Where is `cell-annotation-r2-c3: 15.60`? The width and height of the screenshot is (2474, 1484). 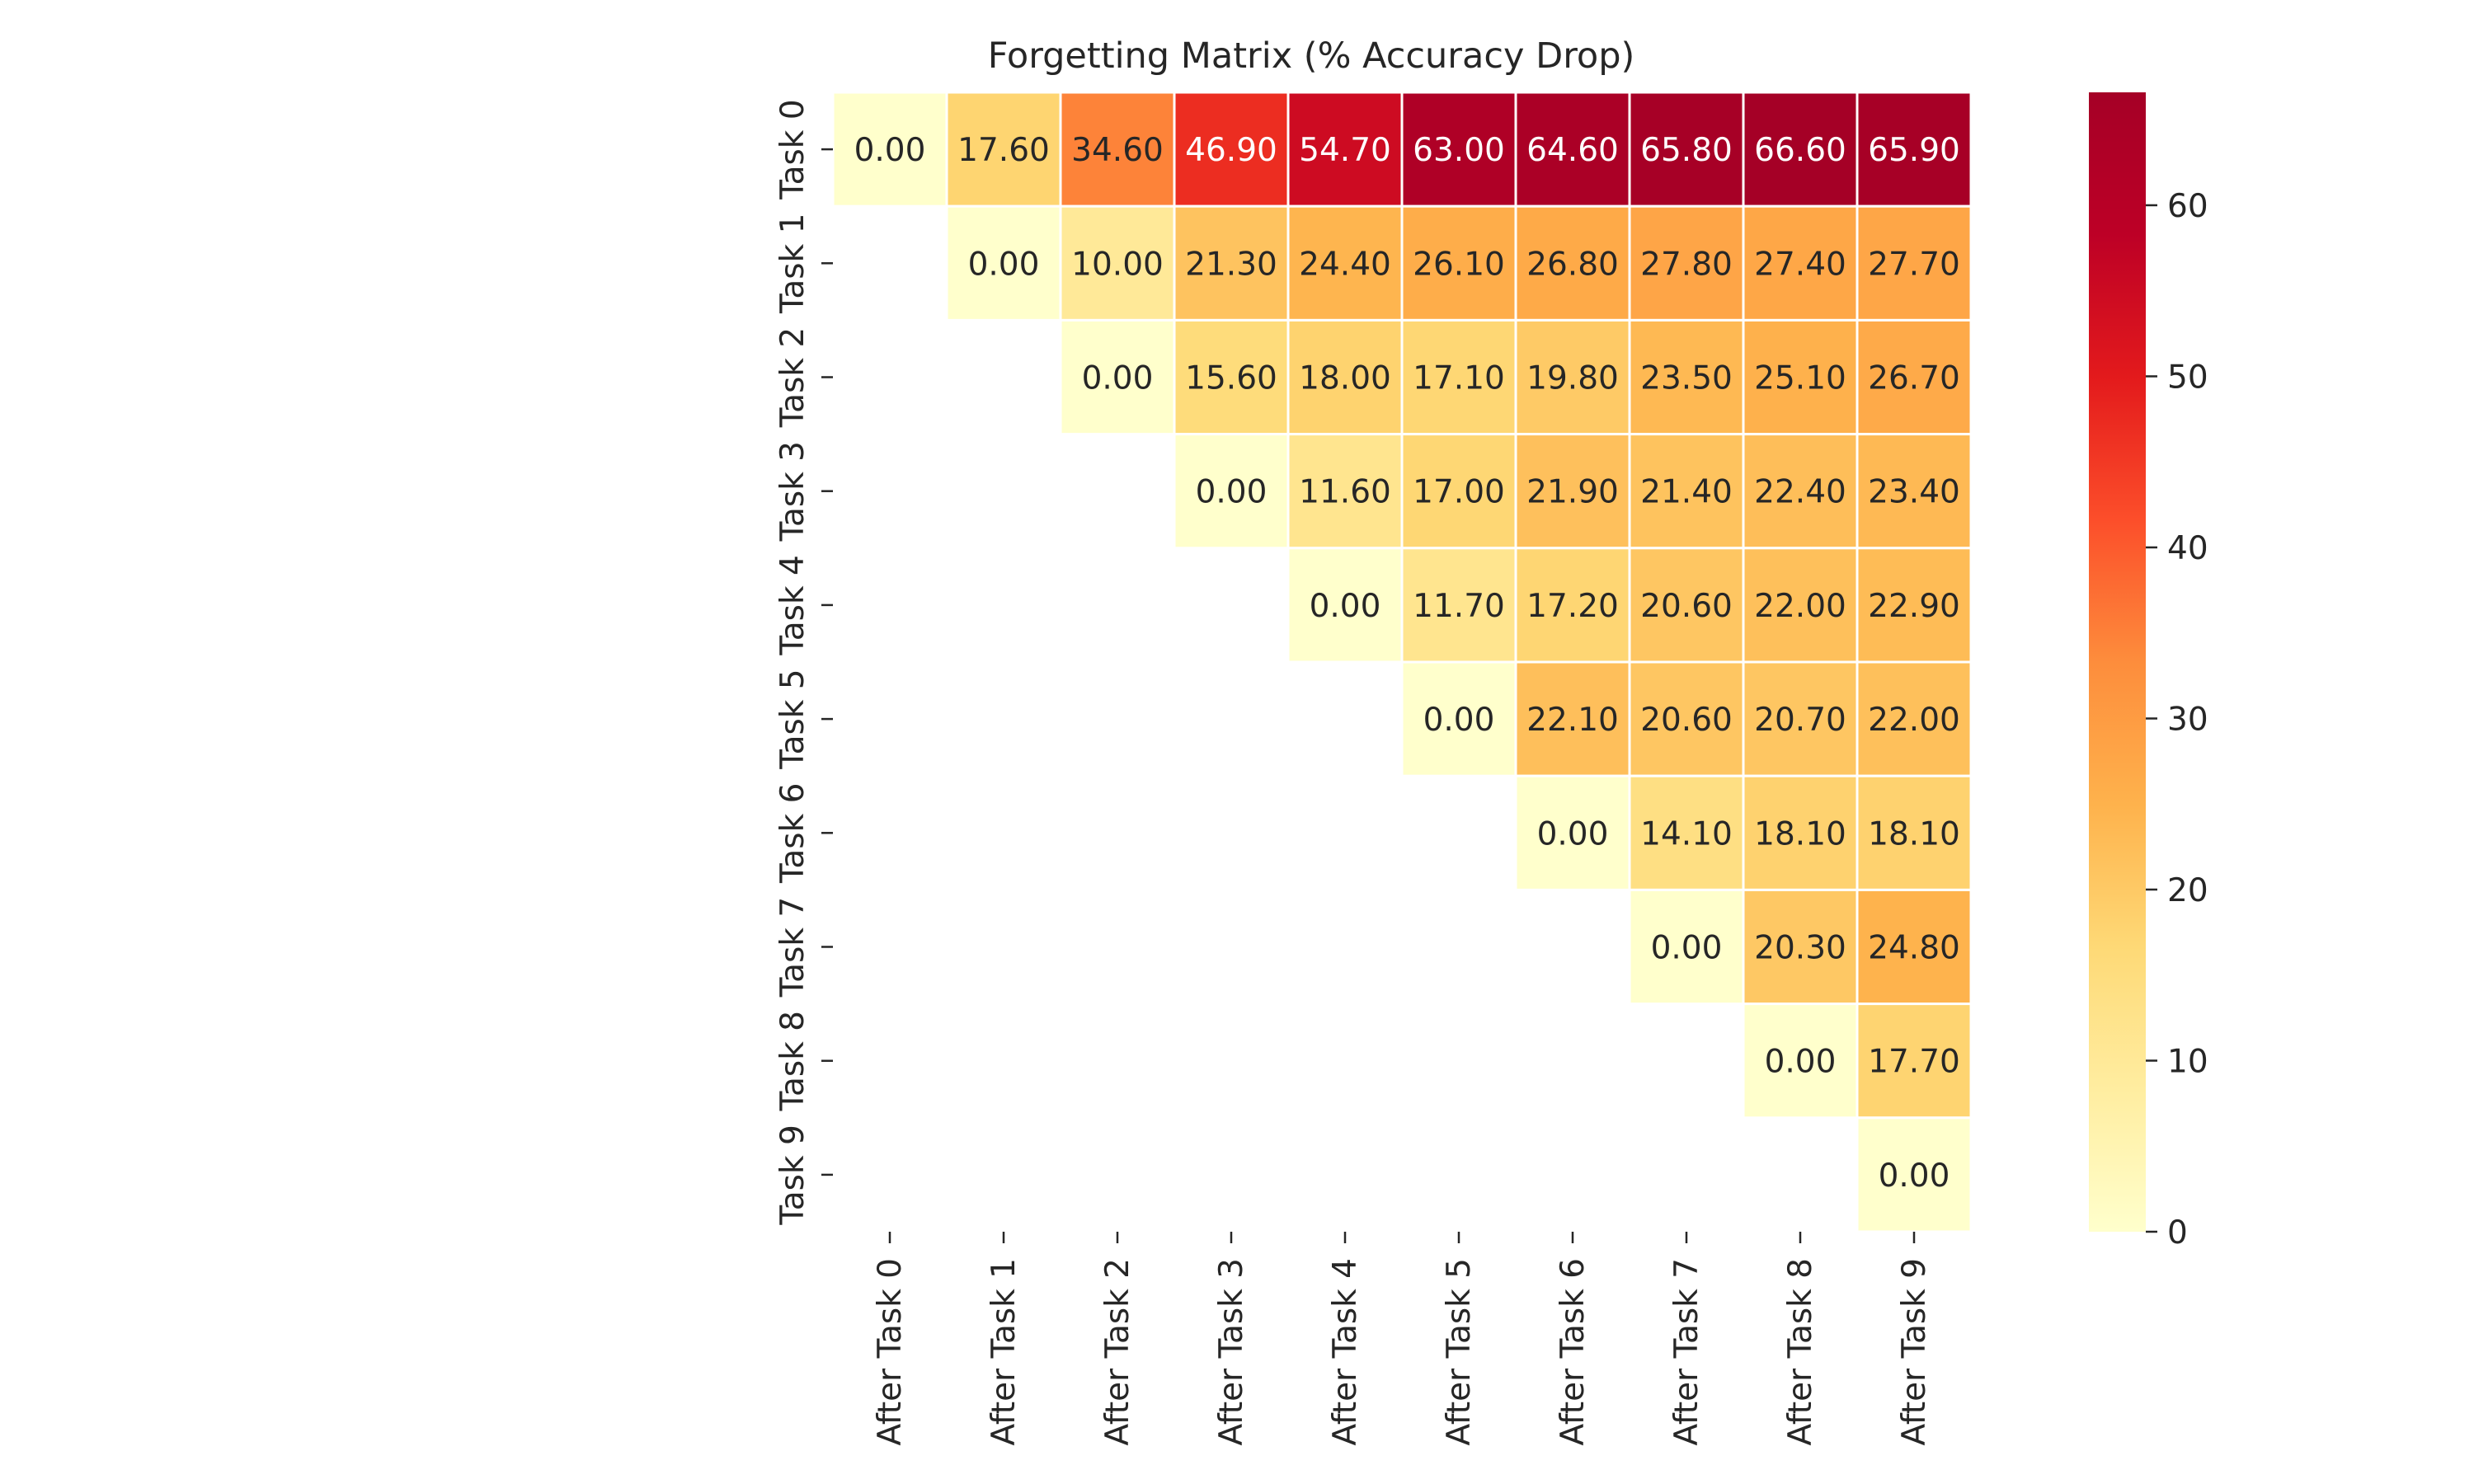 cell-annotation-r2-c3: 15.60 is located at coordinates (1231, 378).